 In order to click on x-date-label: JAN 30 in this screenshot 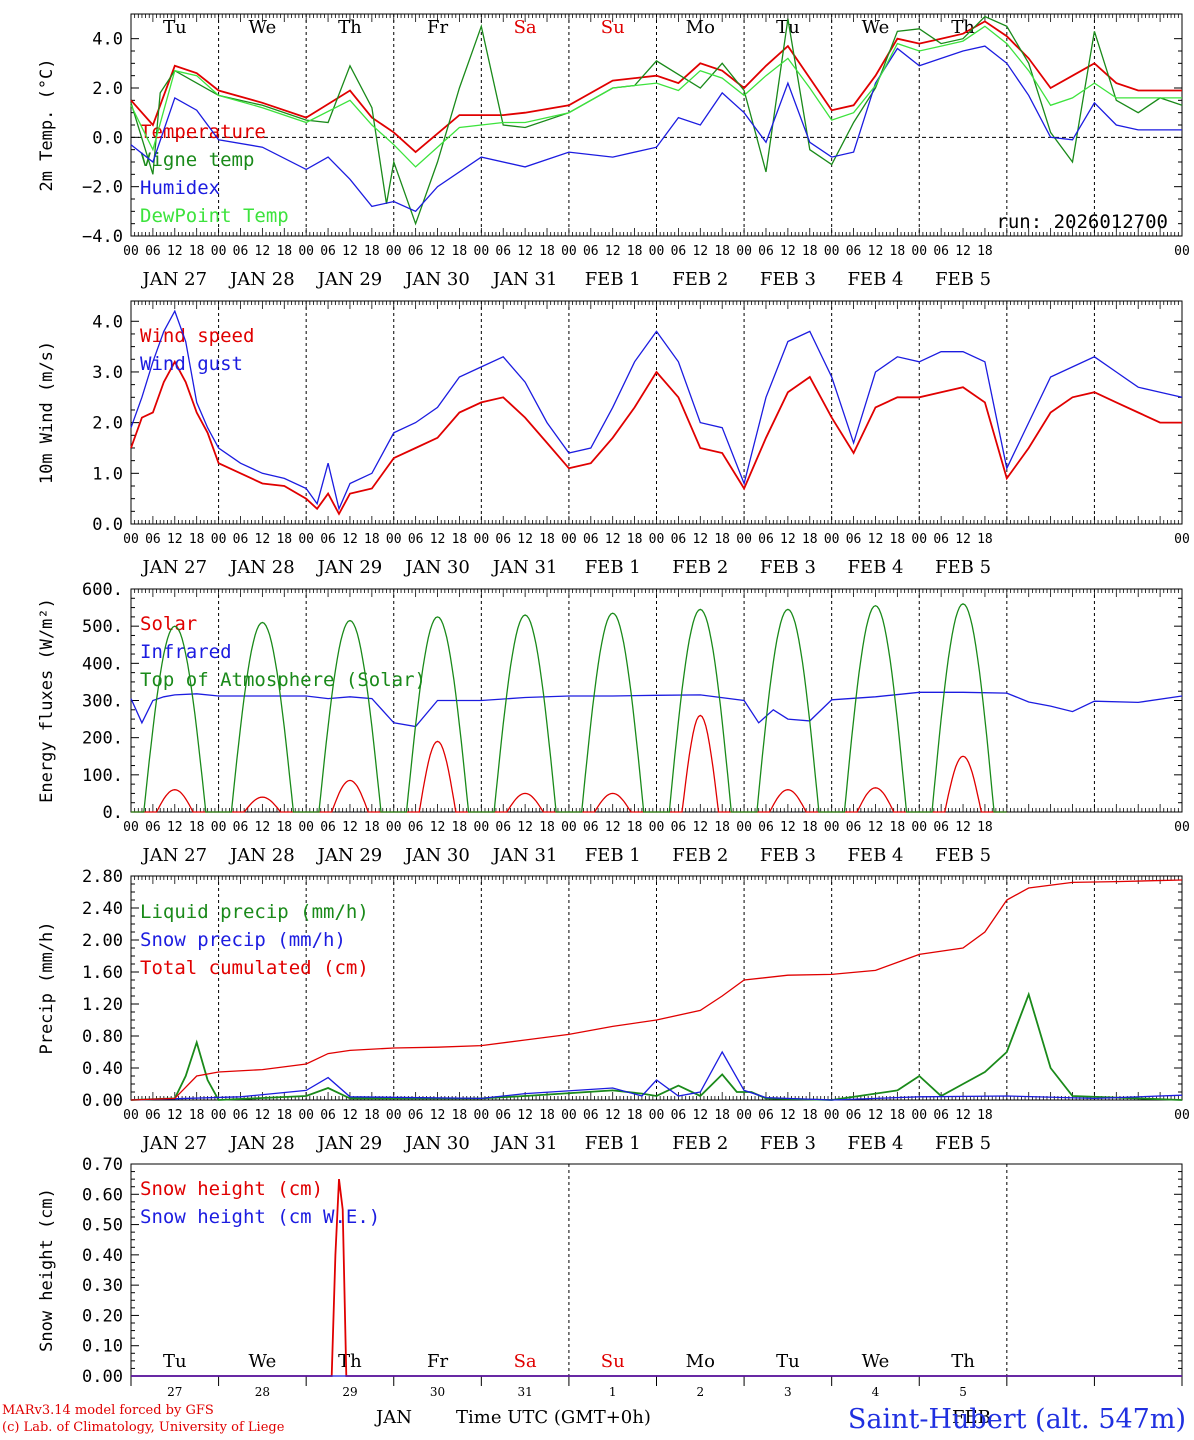, I will do `click(436, 1143)`.